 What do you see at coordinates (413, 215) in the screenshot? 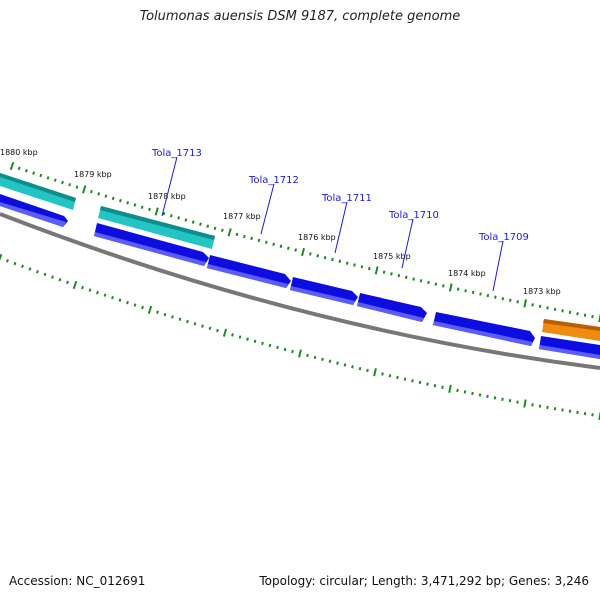
I see `gene-label-tola-1710: Tola_1710` at bounding box center [413, 215].